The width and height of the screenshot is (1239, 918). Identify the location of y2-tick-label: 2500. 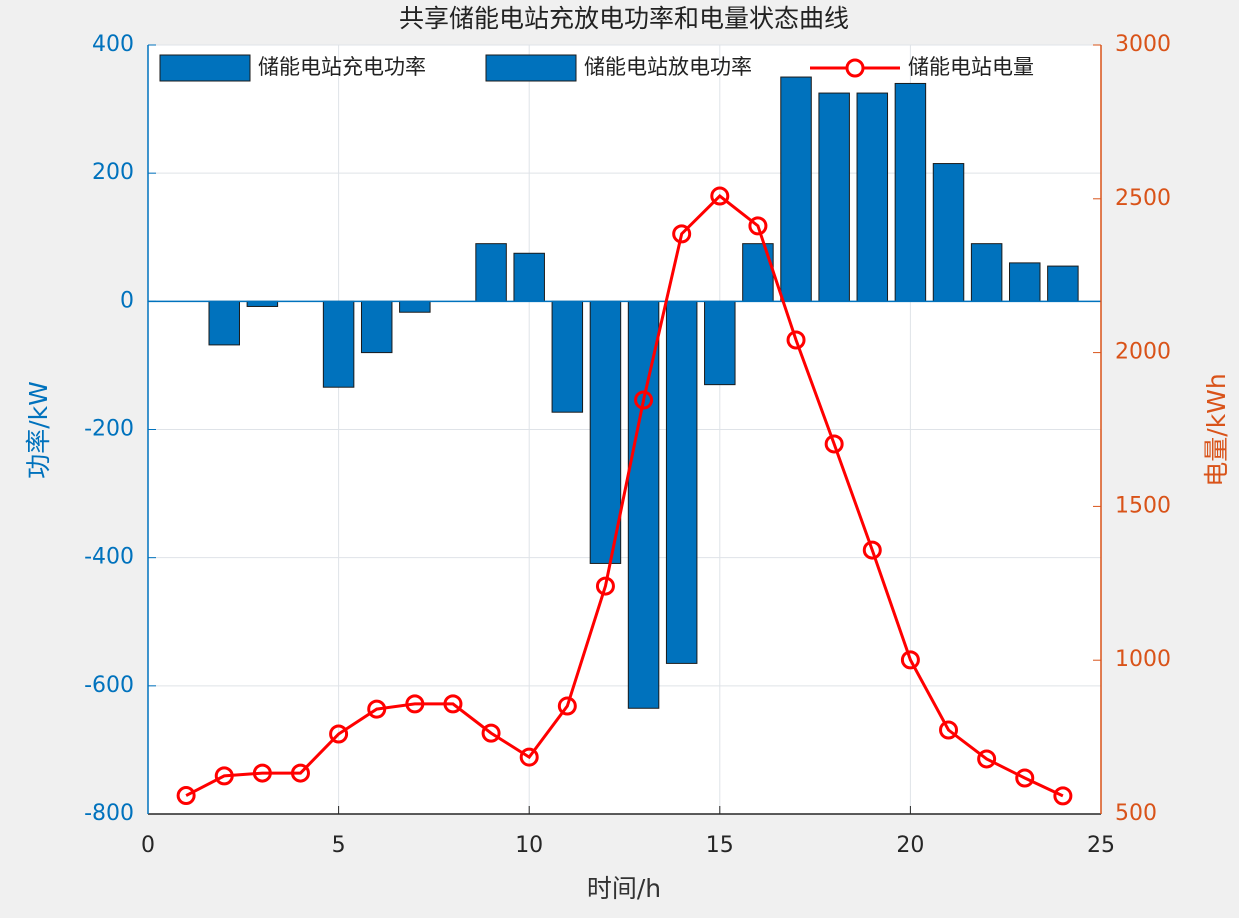
(1143, 198).